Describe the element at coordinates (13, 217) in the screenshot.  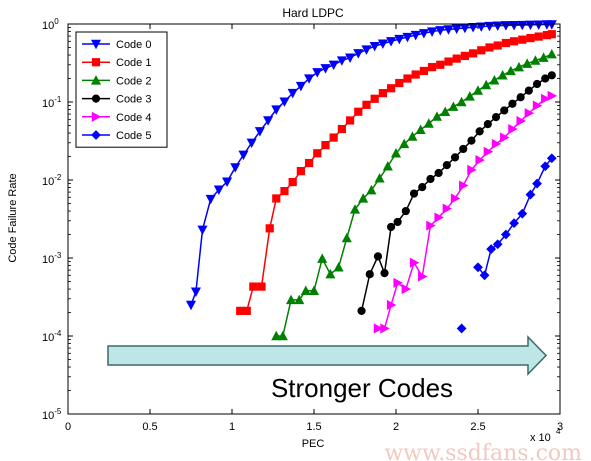
I see `y-axis-label: Code Failure Rate` at that location.